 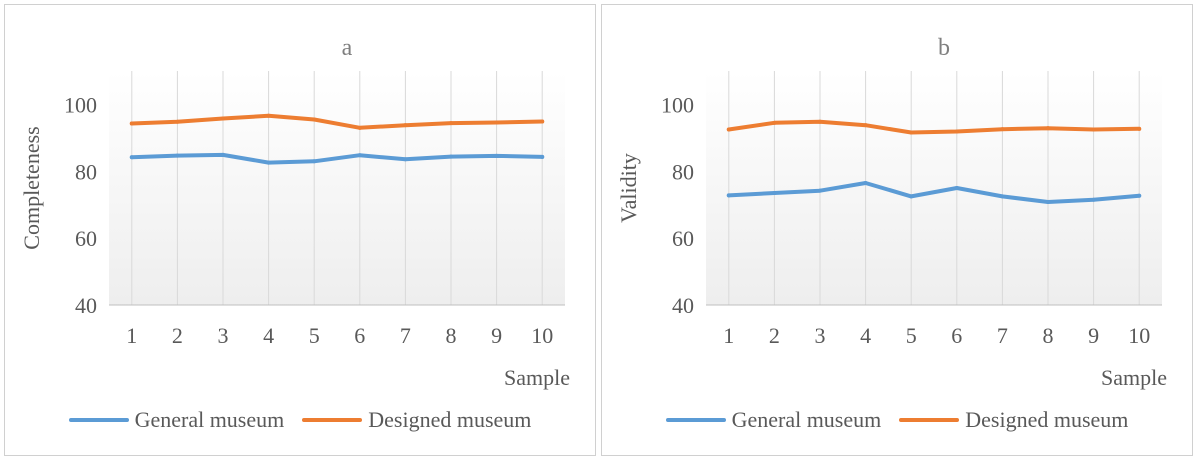 What do you see at coordinates (31, 187) in the screenshot?
I see `y-axis-label: Completeness` at bounding box center [31, 187].